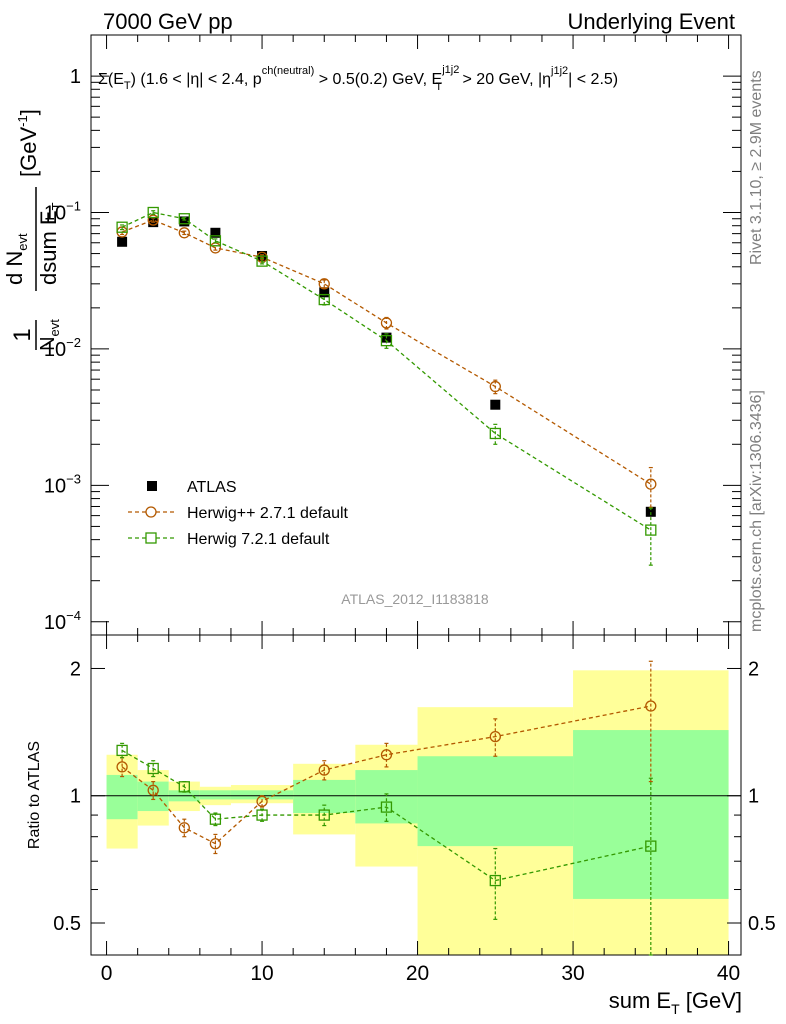 Image resolution: width=786 pixels, height=1024 pixels. Describe the element at coordinates (28, 143) in the screenshot. I see `svg-text: [GeV-1]` at that location.